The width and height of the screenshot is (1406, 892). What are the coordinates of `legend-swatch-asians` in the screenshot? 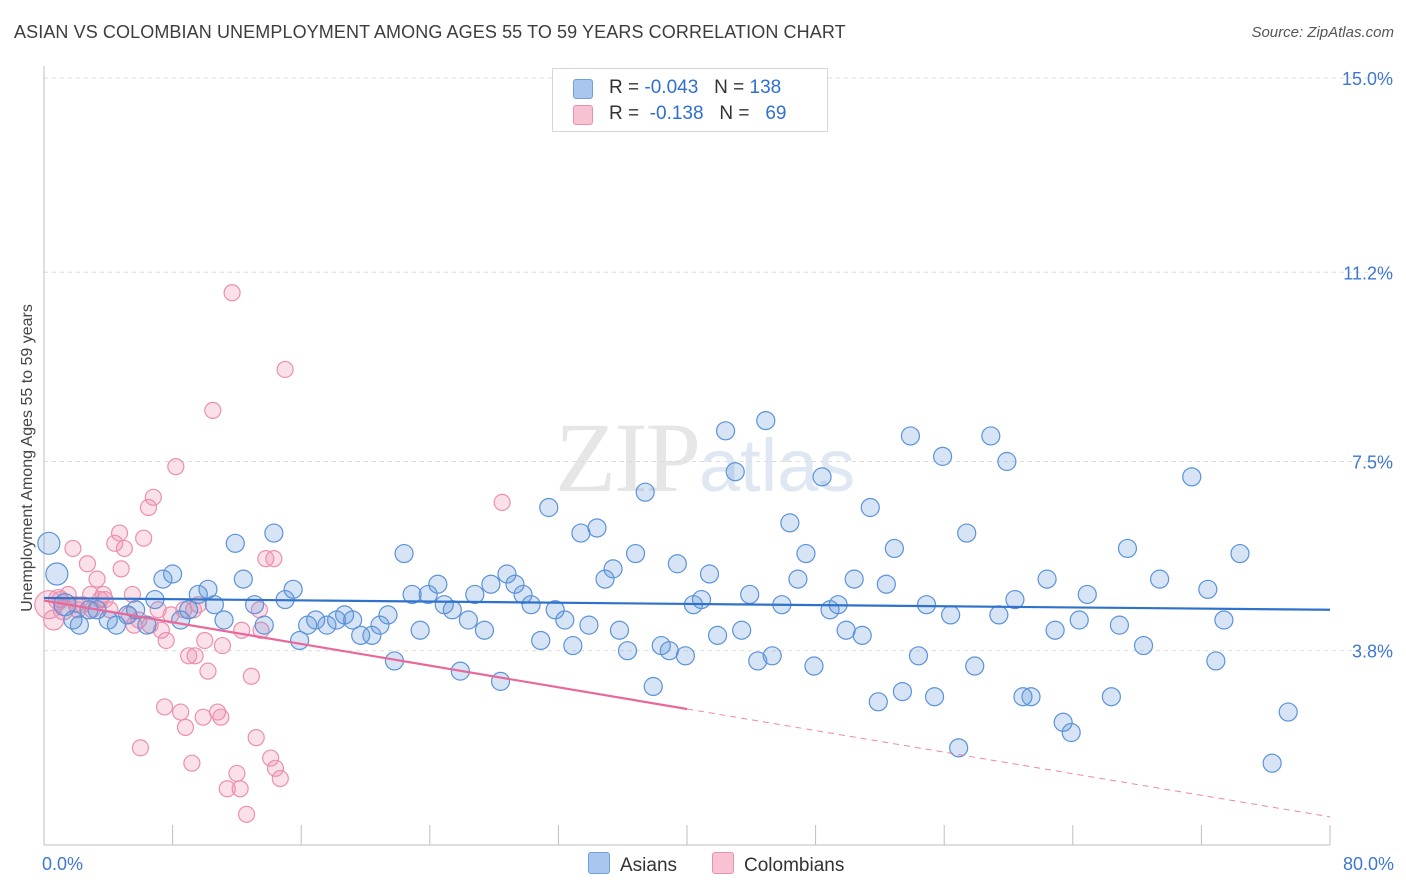 It's located at (583, 89).